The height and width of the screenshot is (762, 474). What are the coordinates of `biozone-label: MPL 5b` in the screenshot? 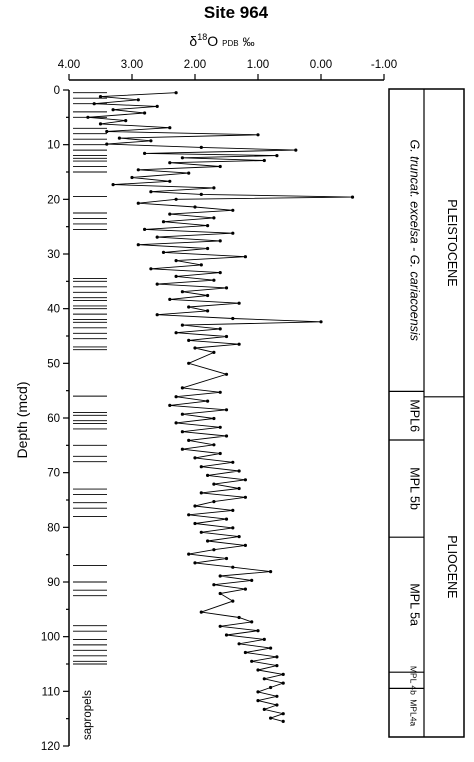 It's located at (415, 488).